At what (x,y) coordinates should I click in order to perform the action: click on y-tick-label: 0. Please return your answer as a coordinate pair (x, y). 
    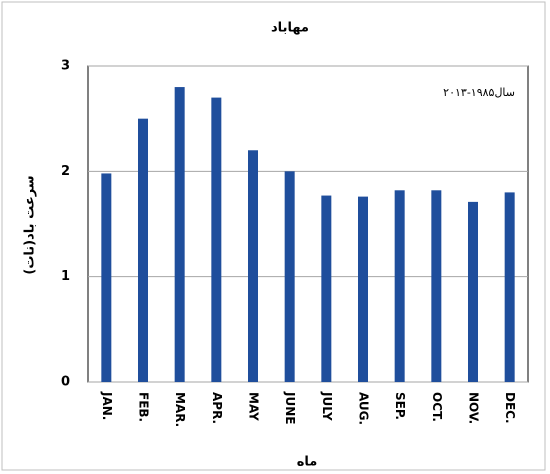
    Looking at the image, I should click on (65, 382).